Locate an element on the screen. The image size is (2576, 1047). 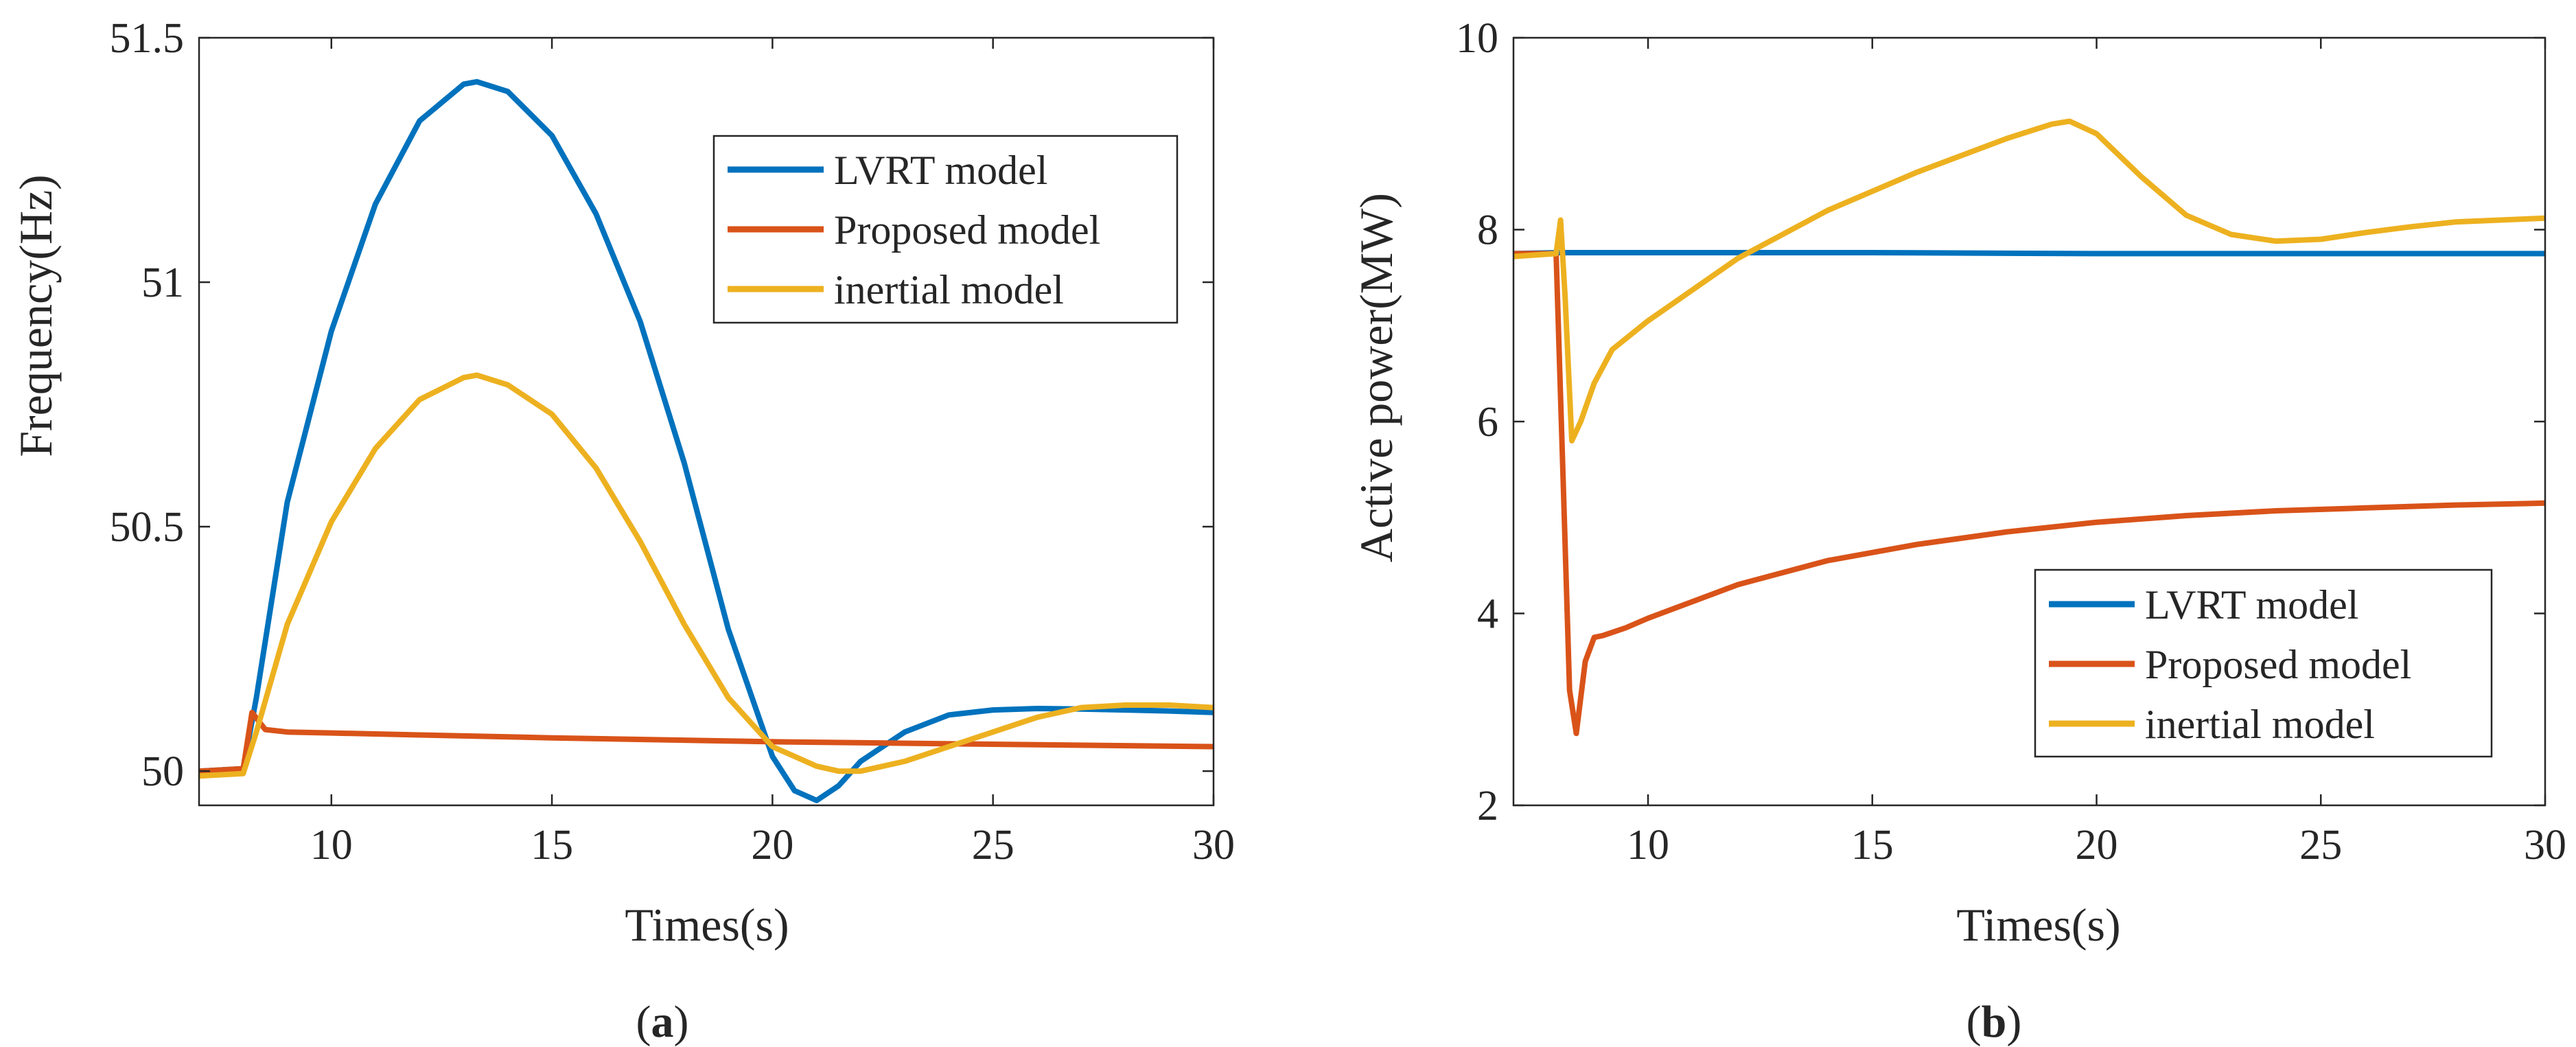
y-tick-label: 8 is located at coordinates (1487, 230).